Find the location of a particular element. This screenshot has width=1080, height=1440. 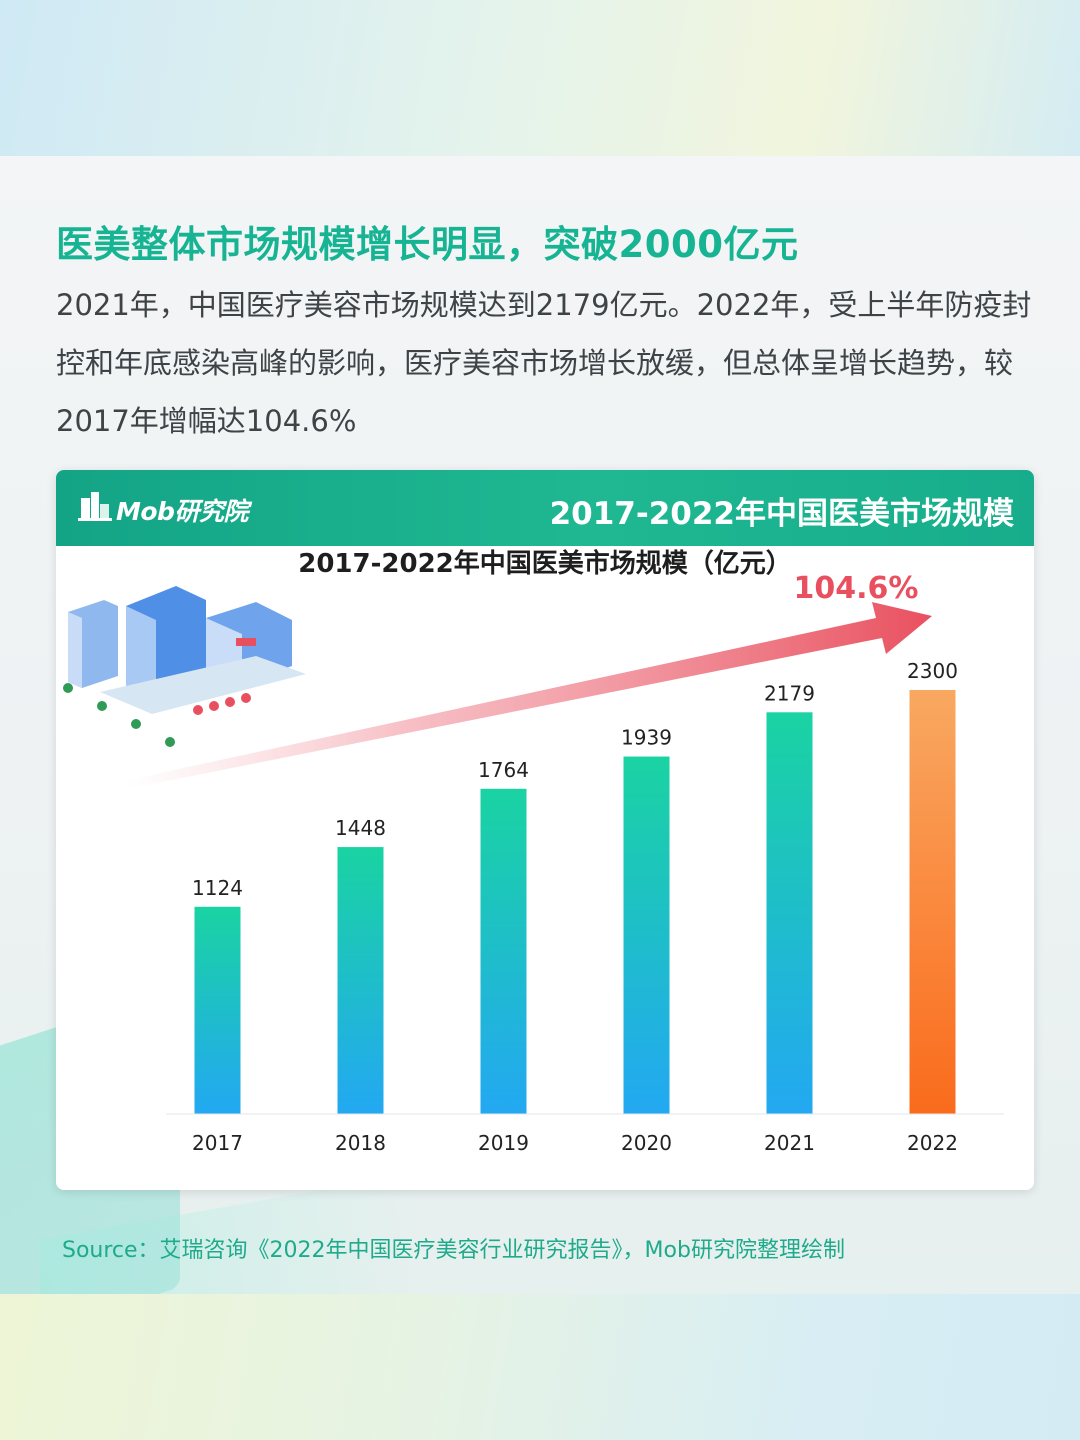

data-label-2021: 2179 is located at coordinates (789, 693).